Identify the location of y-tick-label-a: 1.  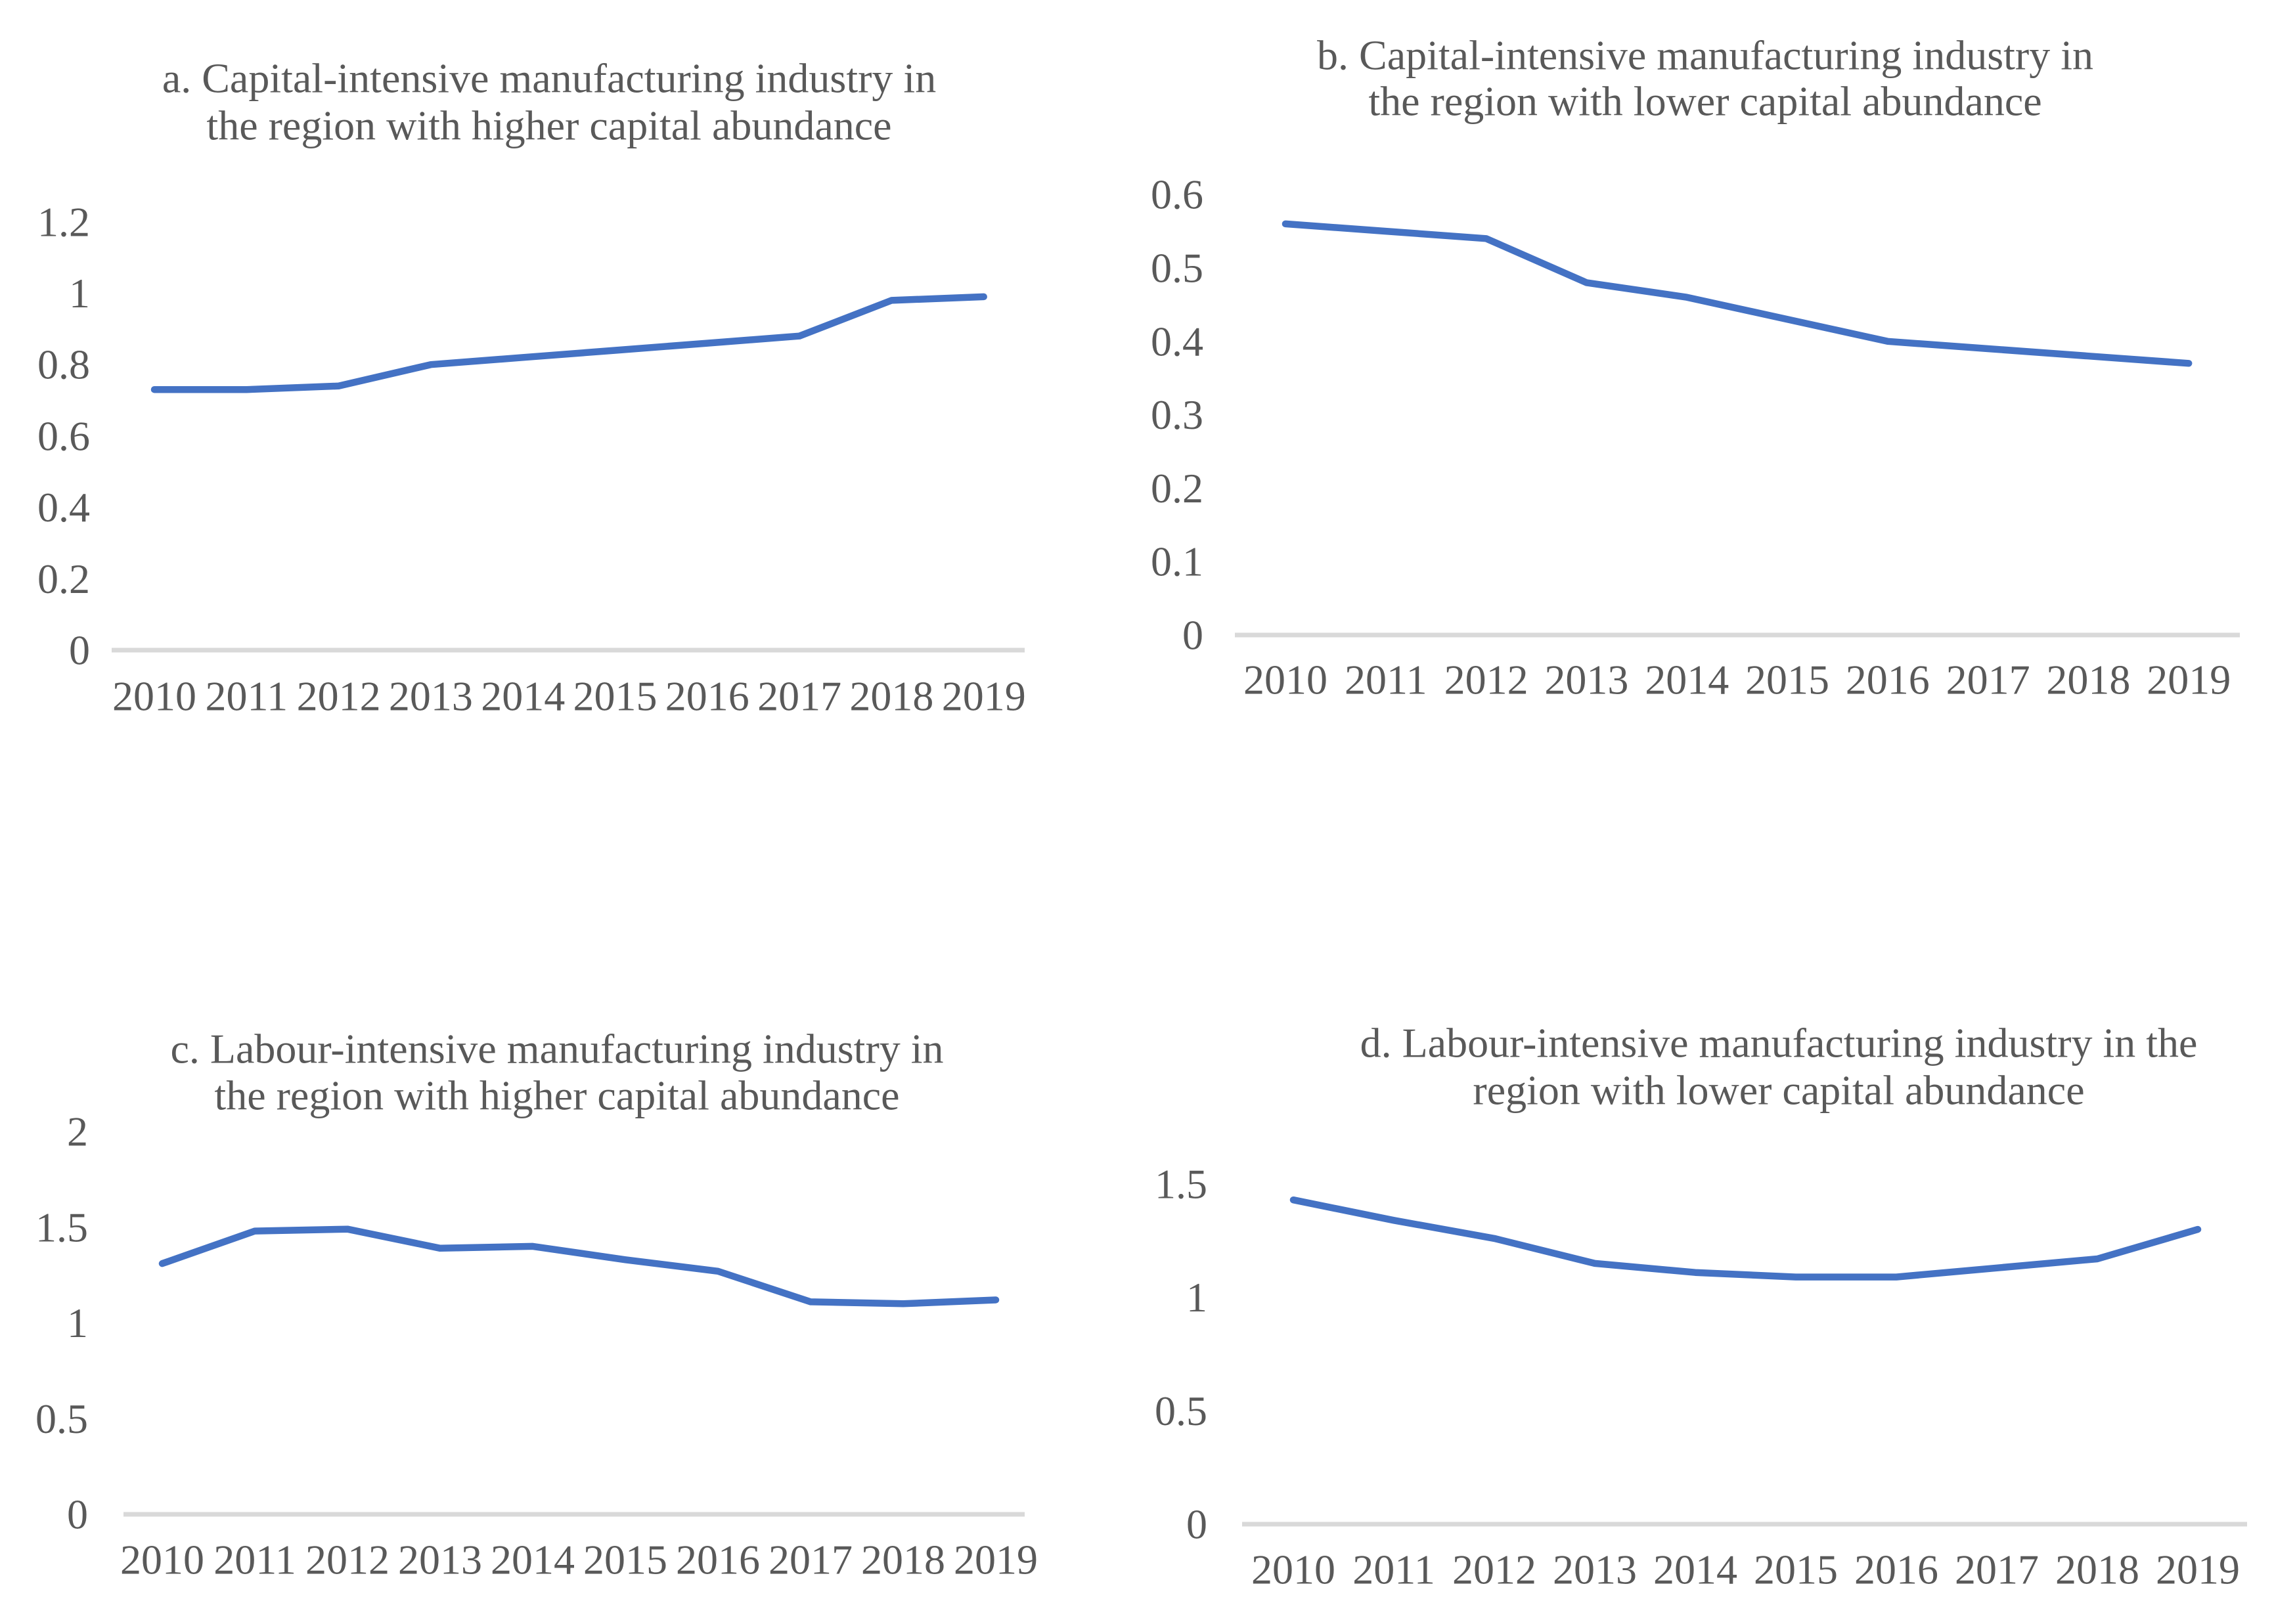
(79, 293).